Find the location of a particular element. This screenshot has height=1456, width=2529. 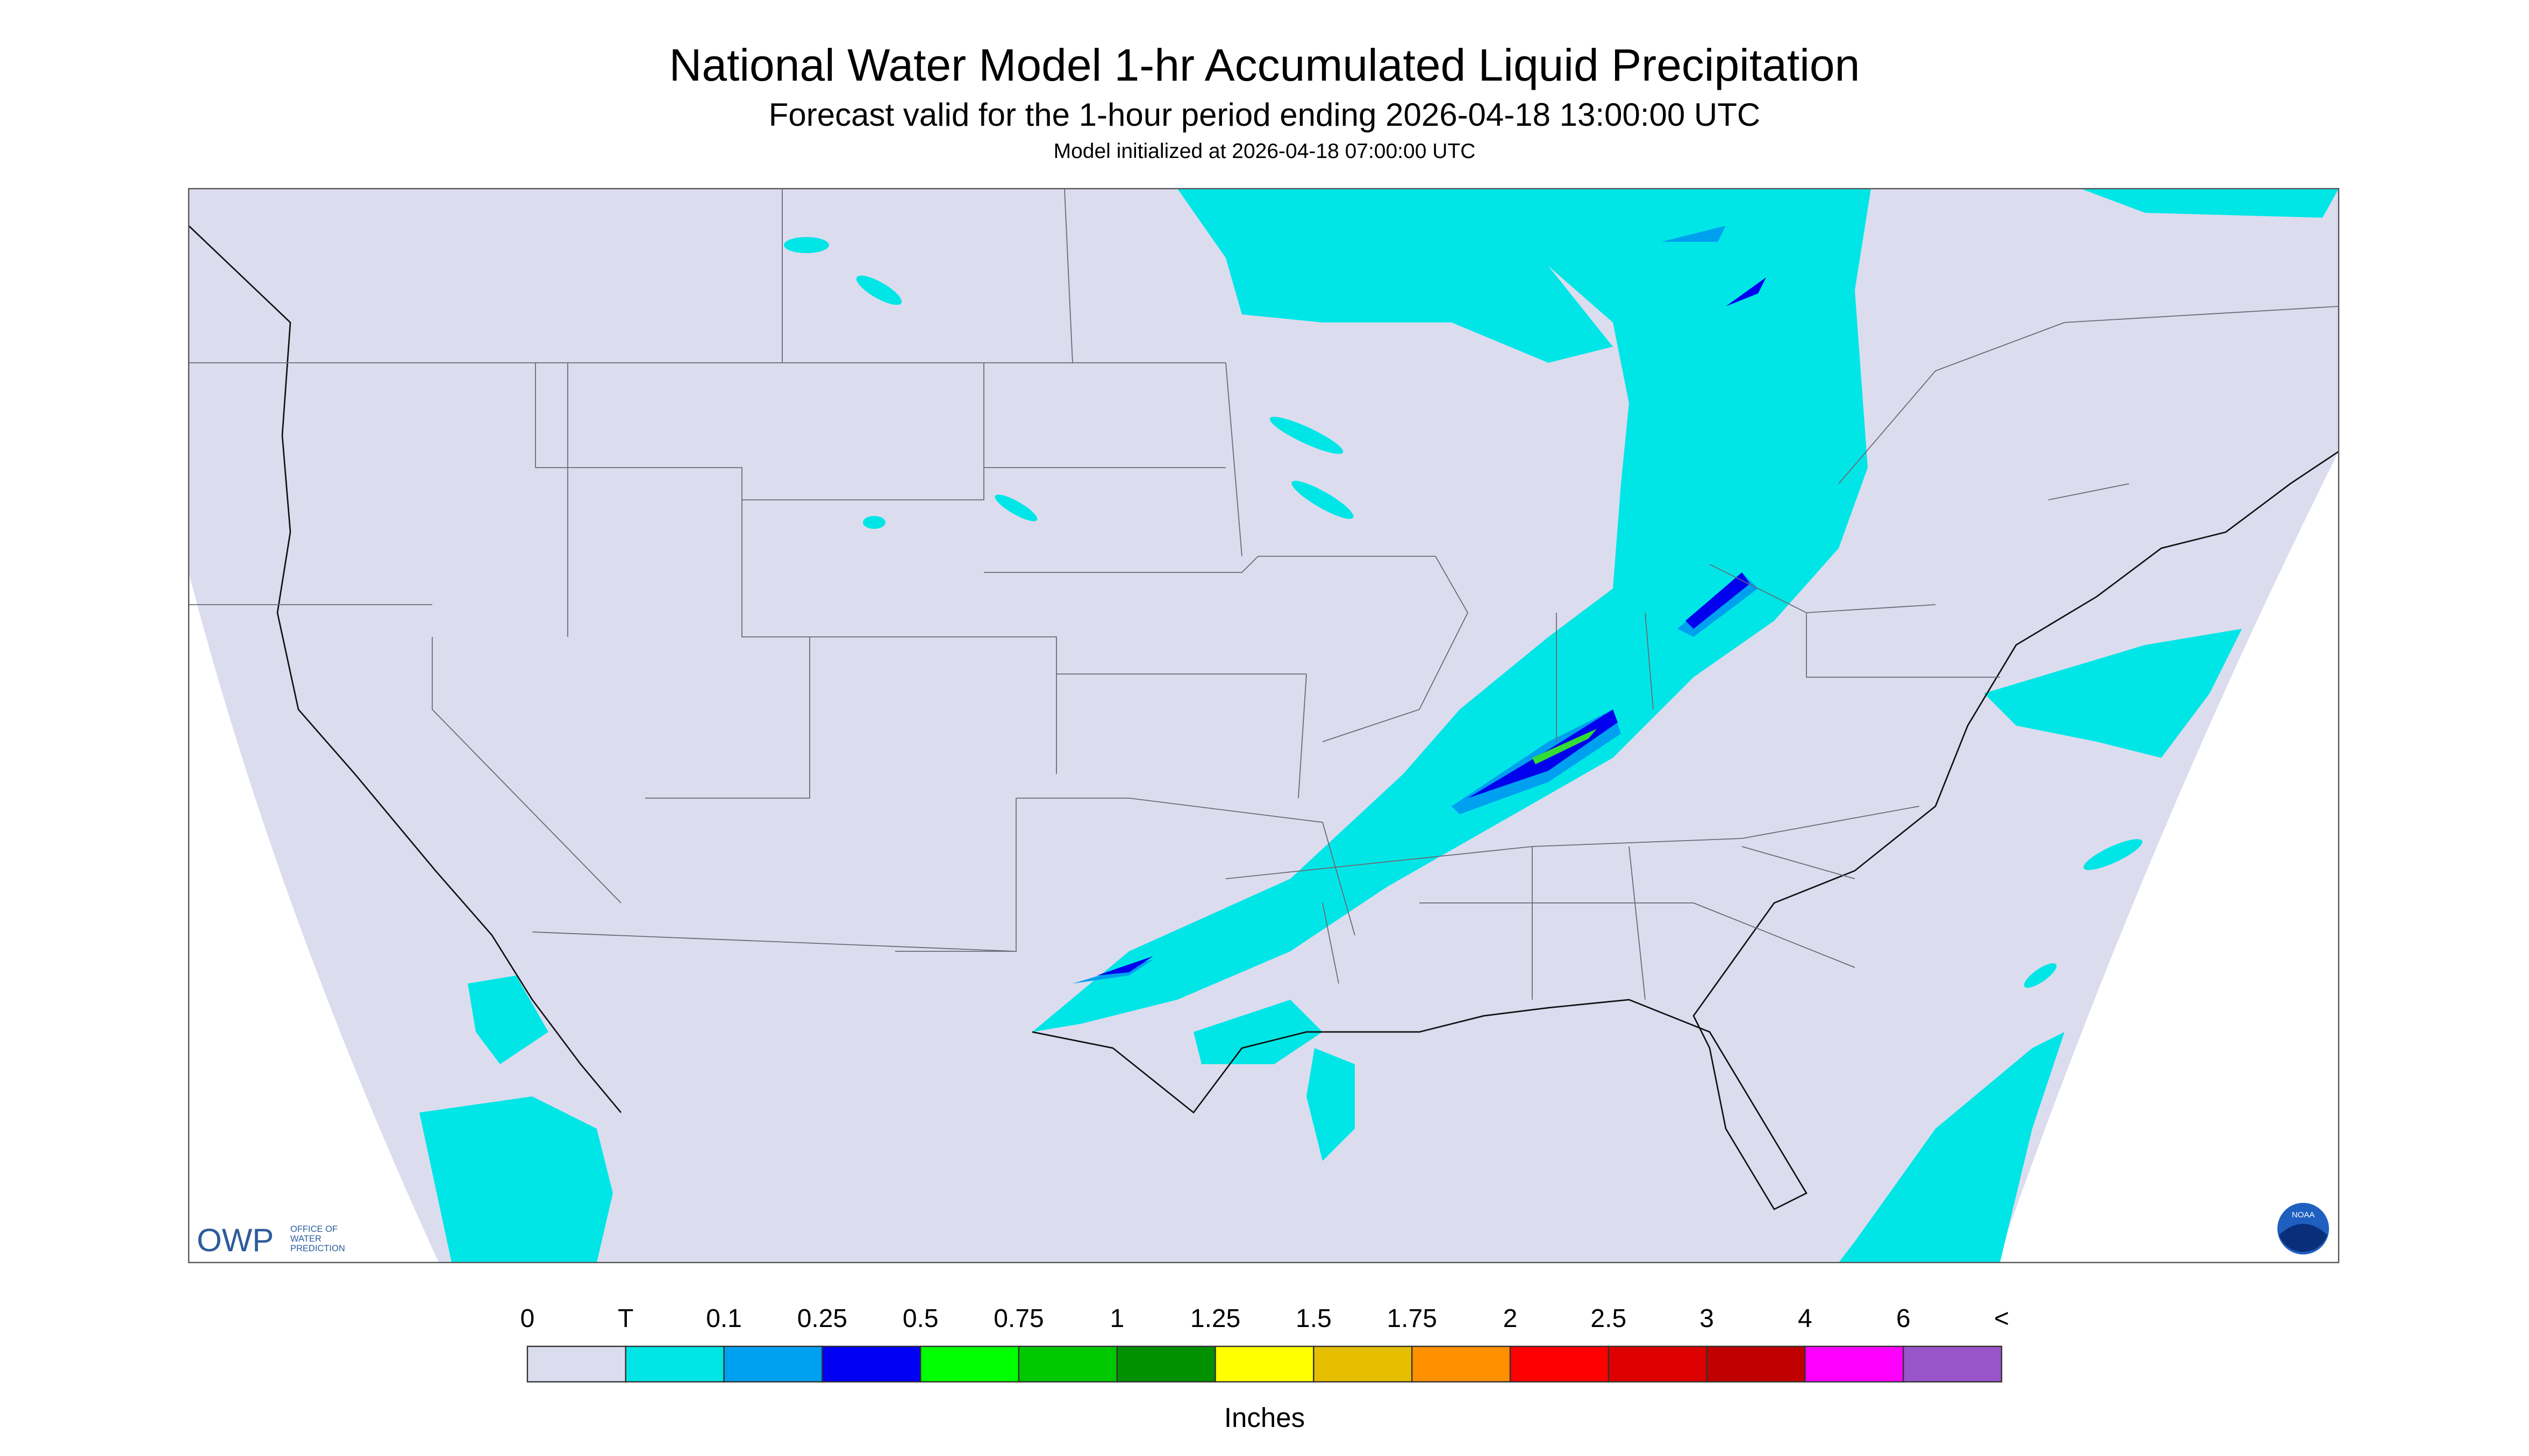

colorbar-label: 3 is located at coordinates (1706, 1319).